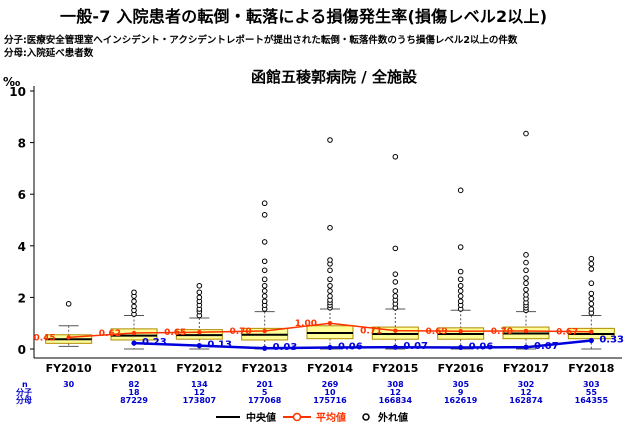 This screenshot has height=430, width=629. Describe the element at coordinates (49, 53) in the screenshot. I see `denominator-definition: 分母:入院延べ患者数` at that location.